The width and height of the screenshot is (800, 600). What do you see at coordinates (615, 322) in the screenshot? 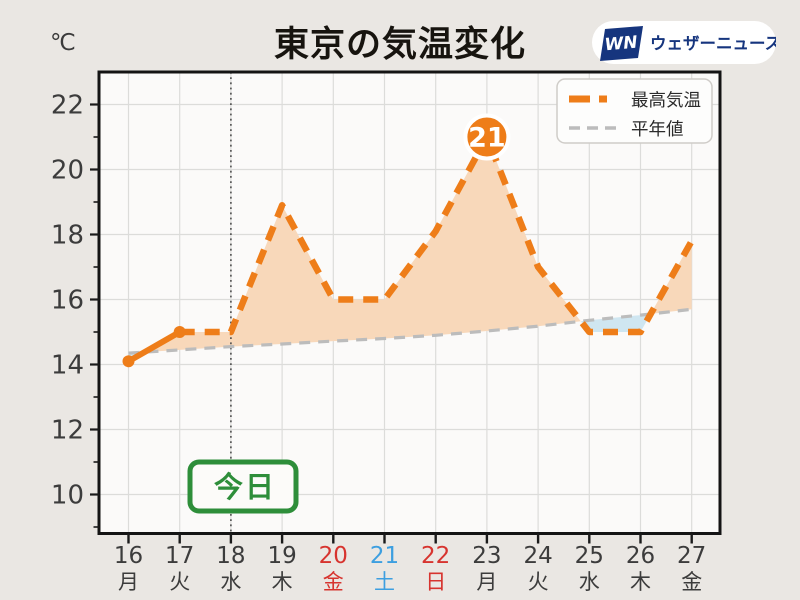
I see `fill-cooler-than-normal` at bounding box center [615, 322].